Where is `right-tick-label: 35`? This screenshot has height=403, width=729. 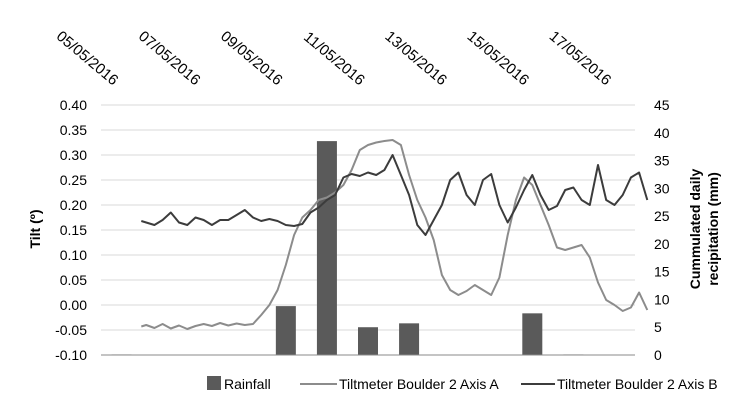
right-tick-label: 35 is located at coordinates (662, 161).